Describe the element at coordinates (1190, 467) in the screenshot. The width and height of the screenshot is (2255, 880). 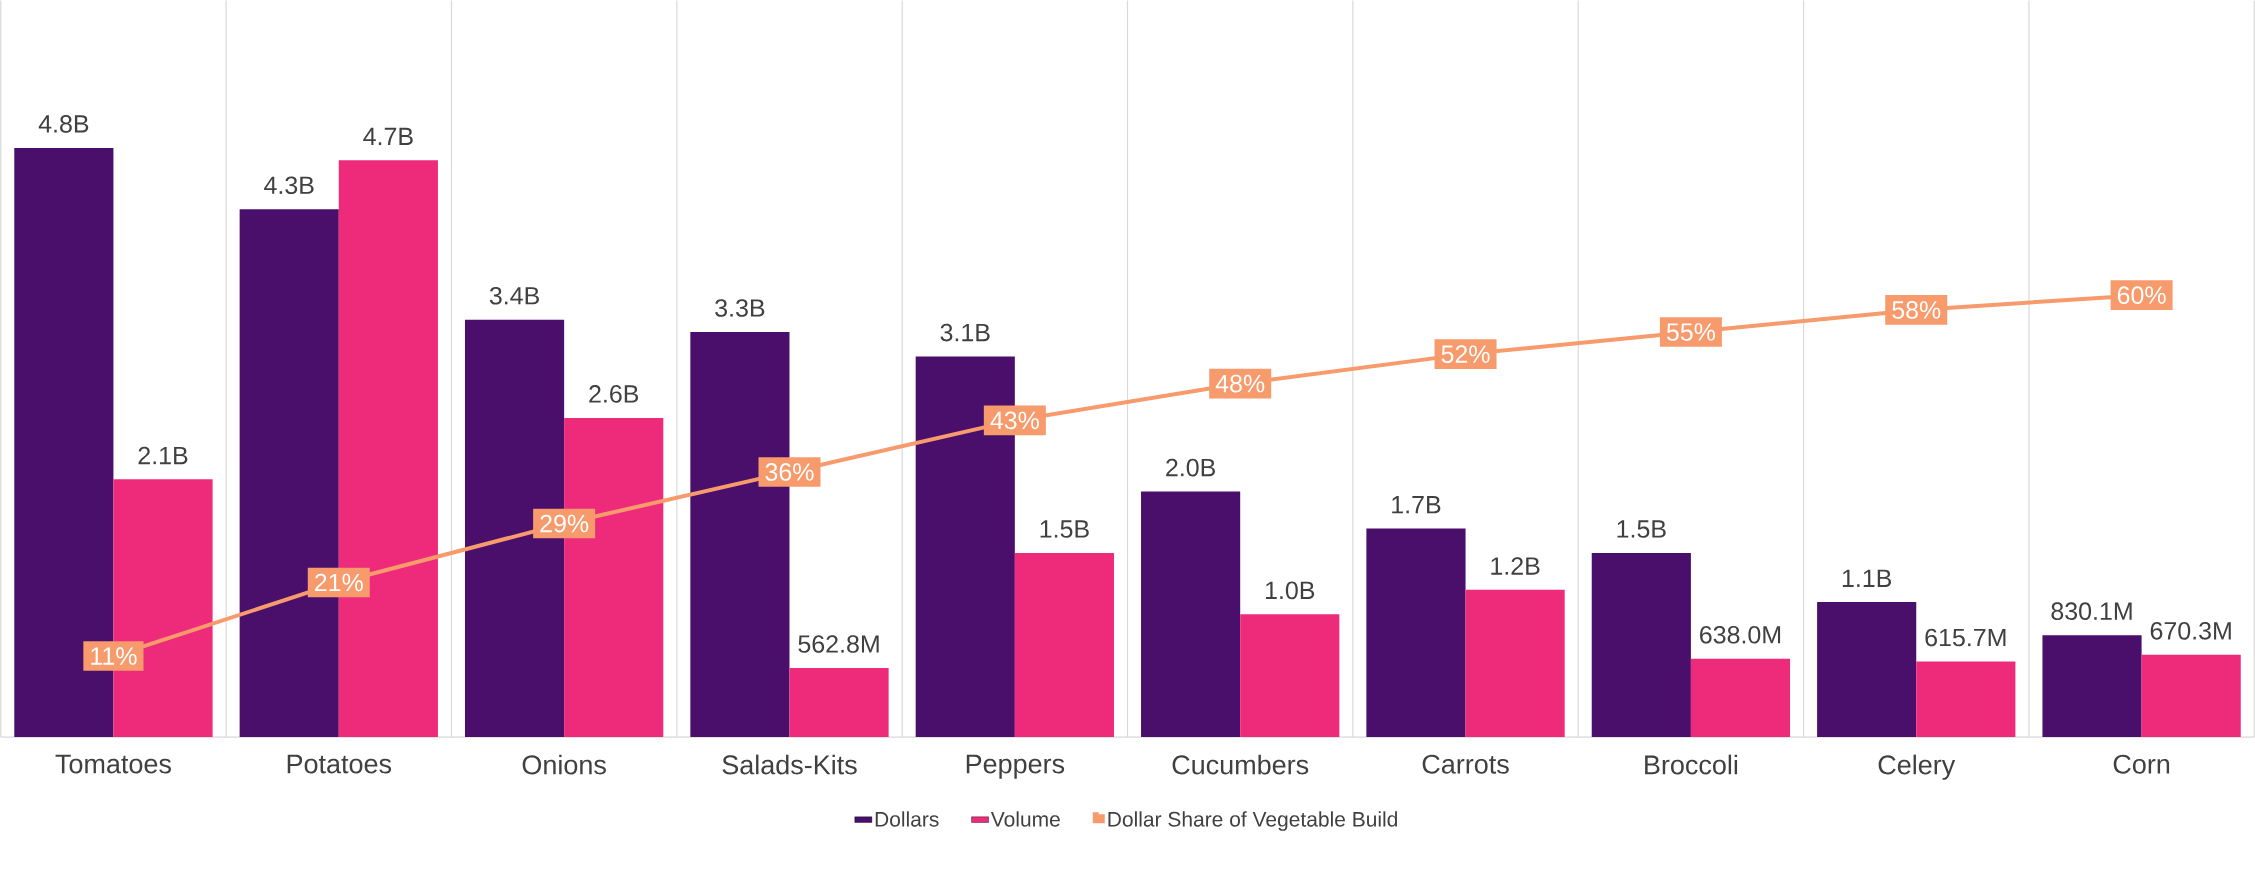
I see `data-label: 2.0B` at that location.